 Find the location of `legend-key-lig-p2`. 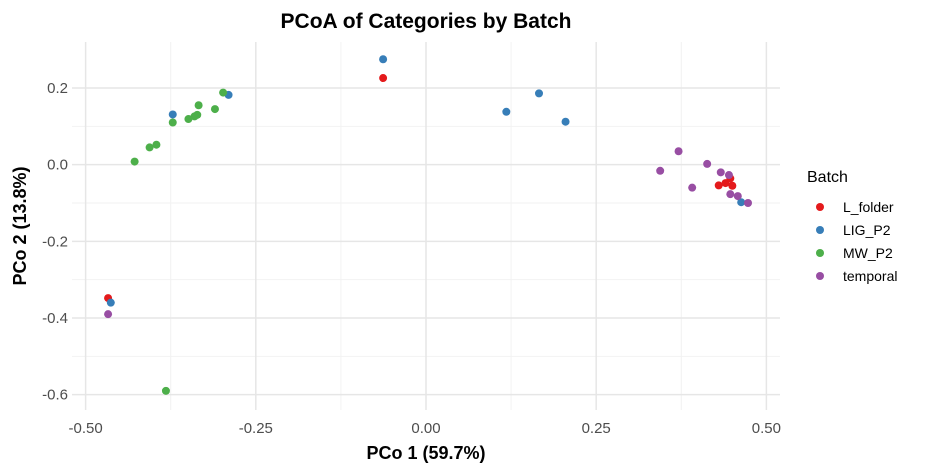

legend-key-lig-p2 is located at coordinates (820, 230).